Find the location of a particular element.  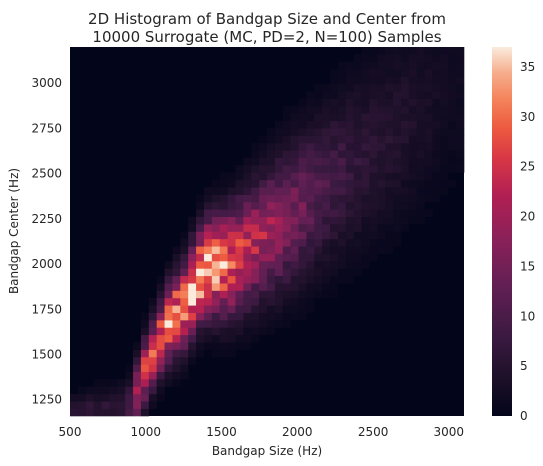

x-tick-label: 500 is located at coordinates (70, 432).